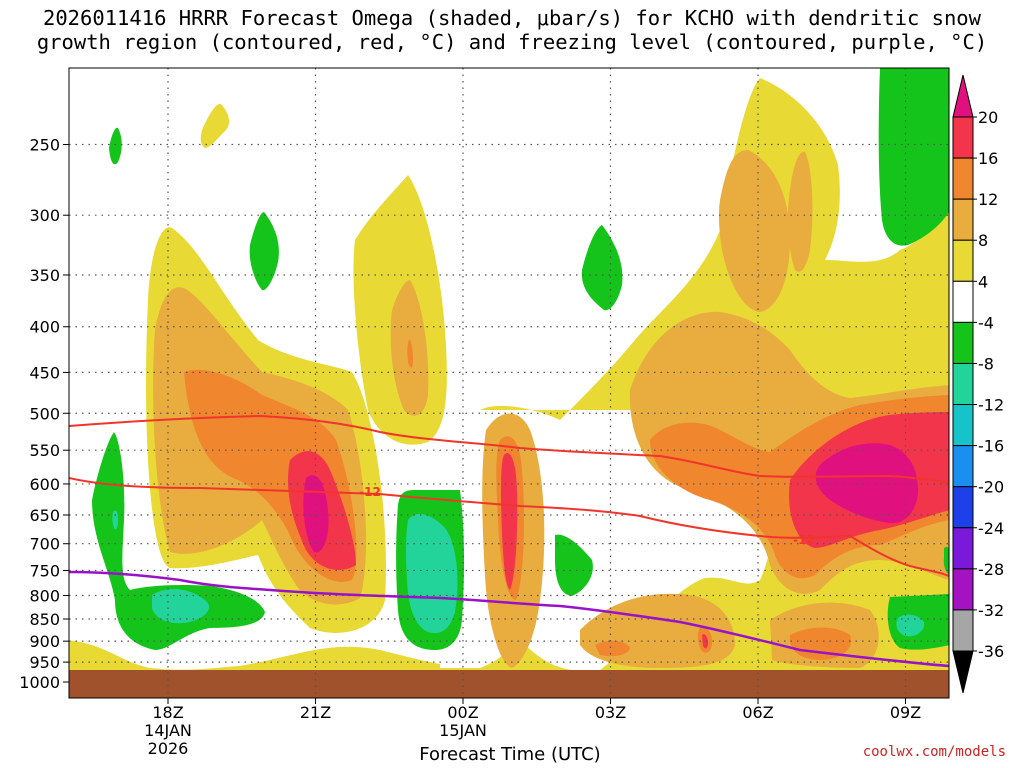 The width and height of the screenshot is (1024, 768). Describe the element at coordinates (463, 730) in the screenshot. I see `x-tick-date: 15JAN` at that location.